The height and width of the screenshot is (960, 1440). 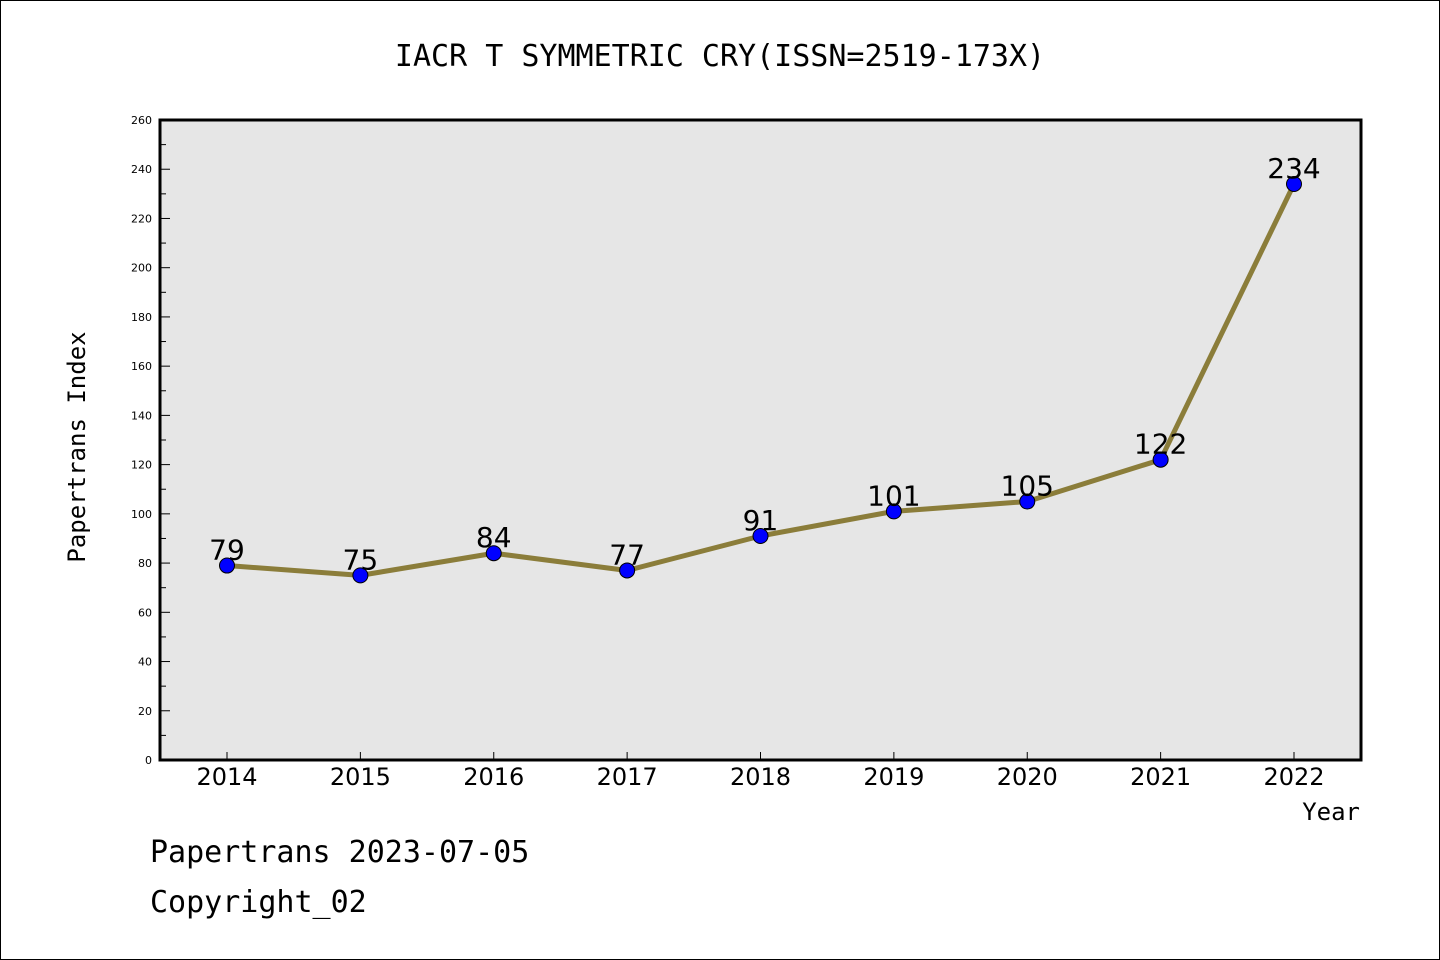 I want to click on y-tick-label: 160, so click(x=141, y=366).